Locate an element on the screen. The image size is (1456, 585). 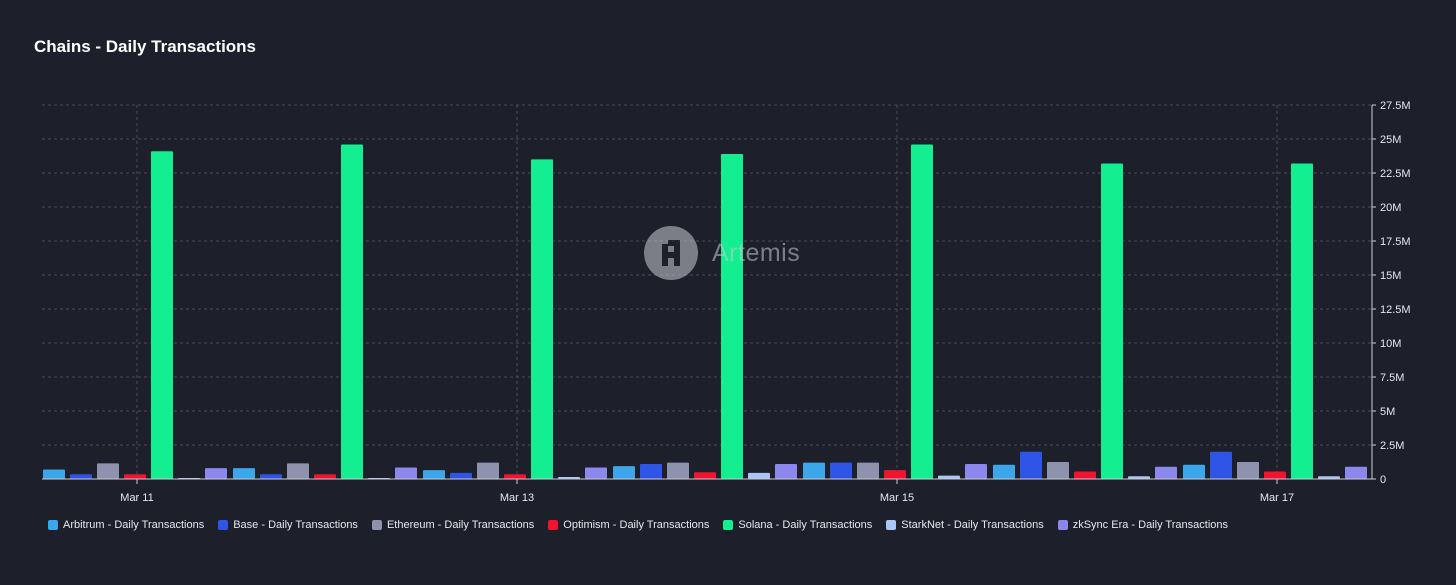
y-tick-label: 27.5M is located at coordinates (1395, 106).